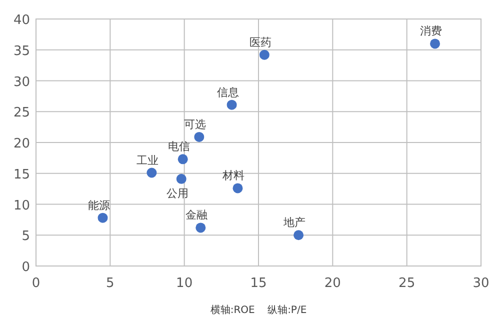 Image resolution: width=500 pixels, height=321 pixels. Describe the element at coordinates (36, 283) in the screenshot. I see `x-tick-label: 0` at that location.